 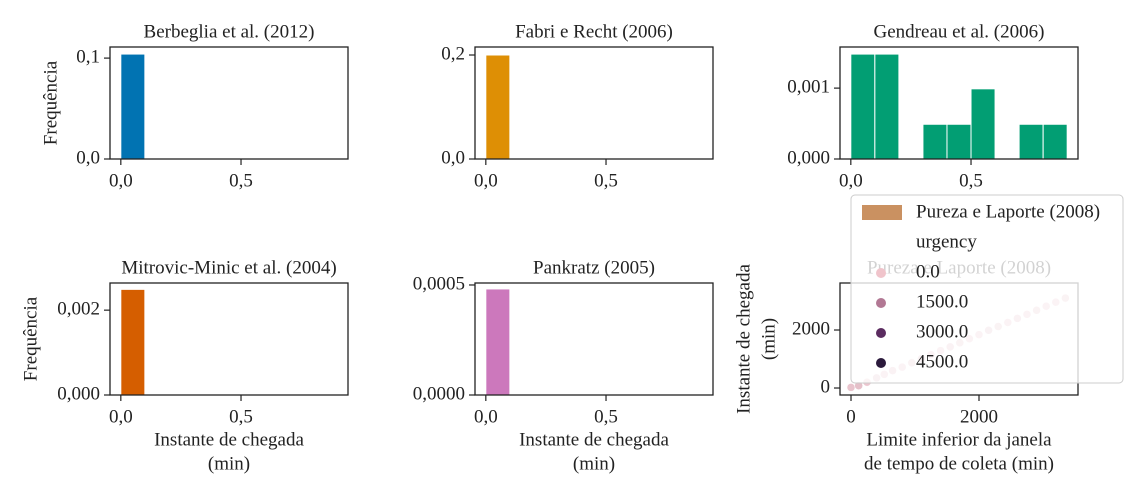 What do you see at coordinates (979, 416) in the screenshot?
I see `x-tick-label: 2000` at bounding box center [979, 416].